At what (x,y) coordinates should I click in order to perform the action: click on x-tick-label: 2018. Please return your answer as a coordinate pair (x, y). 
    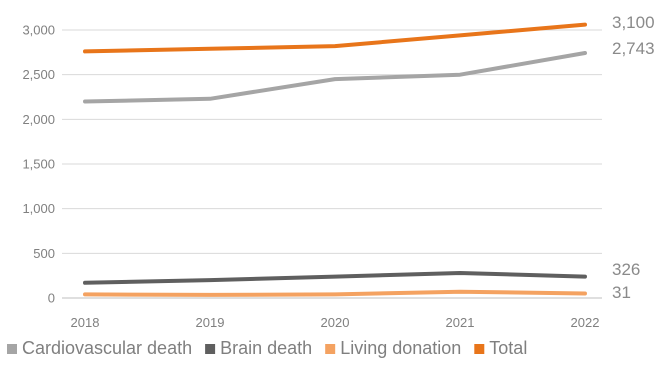
    Looking at the image, I should click on (85, 322).